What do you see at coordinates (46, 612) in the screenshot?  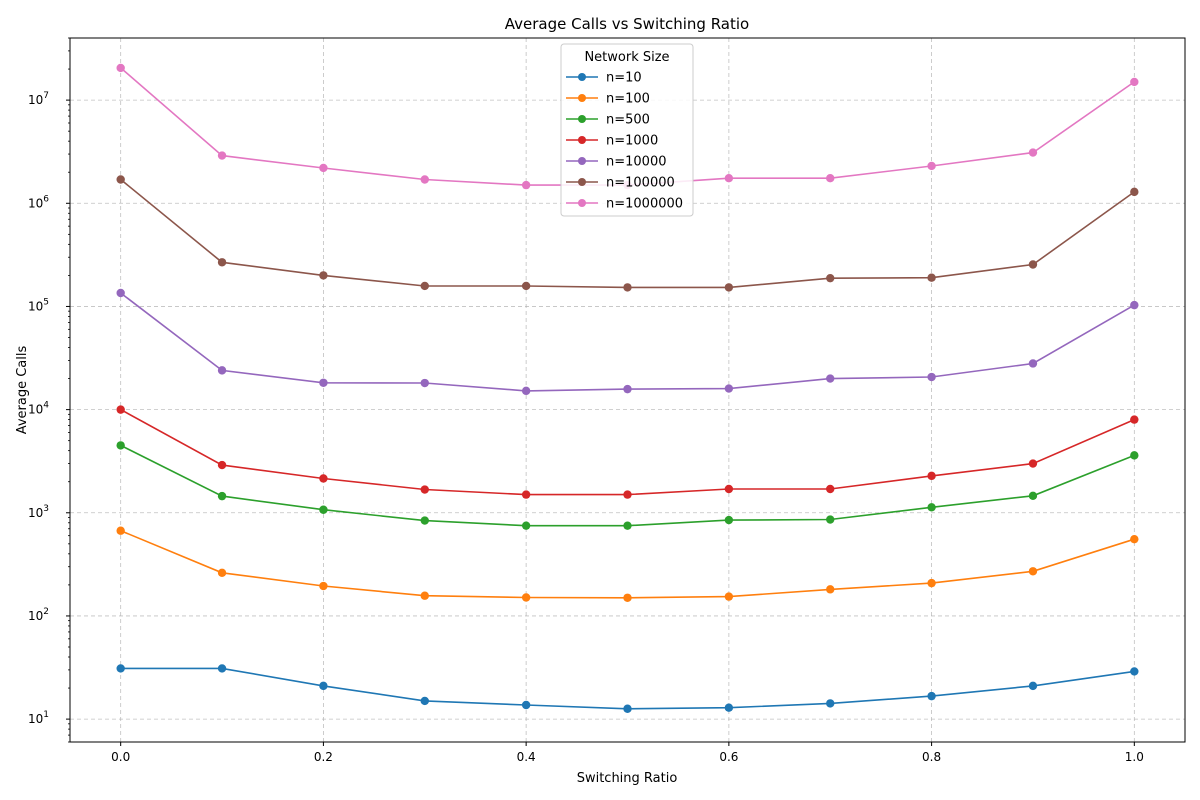 I see `y-tick-exponent: 2` at bounding box center [46, 612].